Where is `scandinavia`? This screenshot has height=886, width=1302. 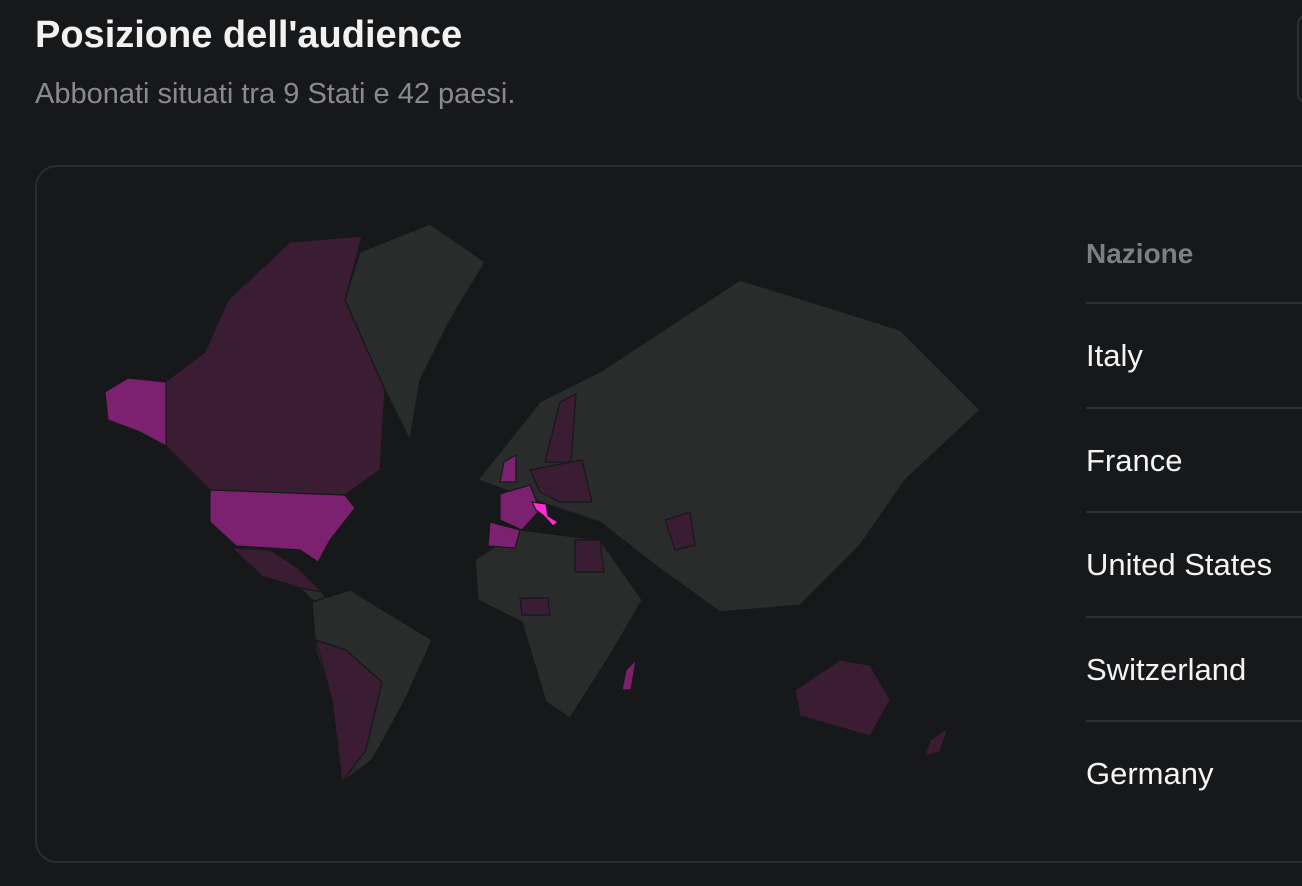
scandinavia is located at coordinates (560, 428).